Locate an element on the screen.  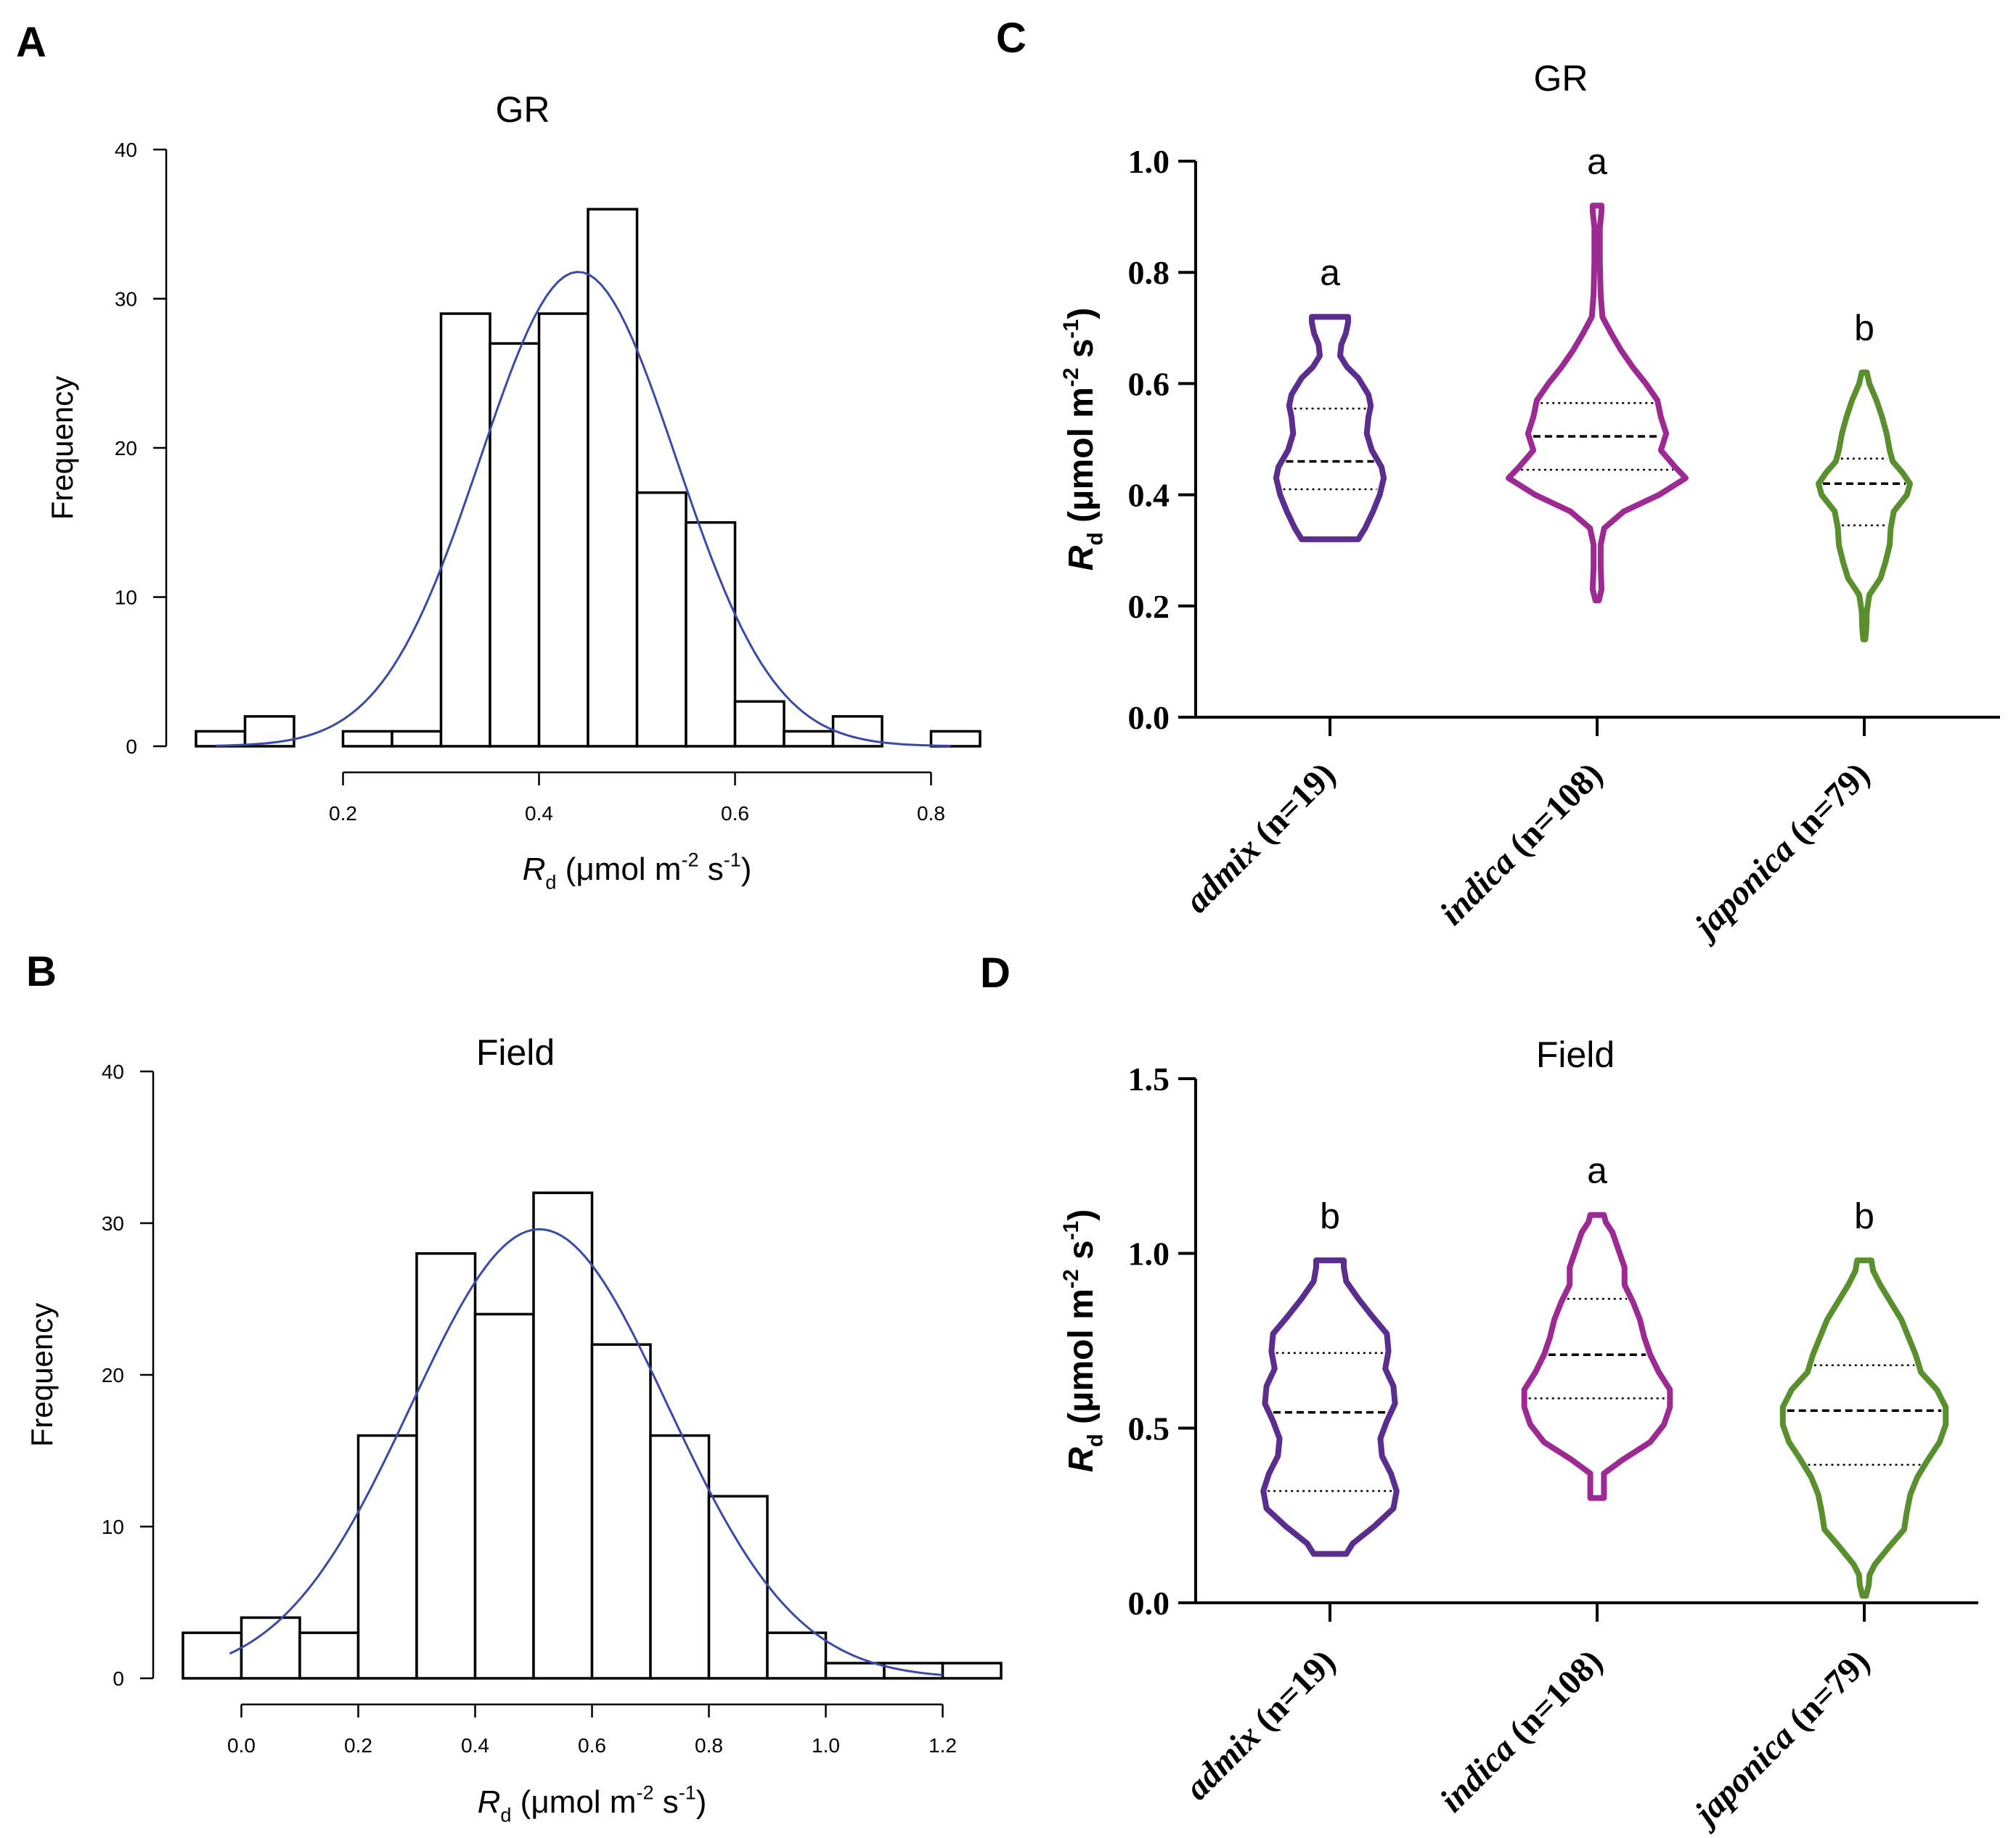
panel-letter-b: B is located at coordinates (41, 971).